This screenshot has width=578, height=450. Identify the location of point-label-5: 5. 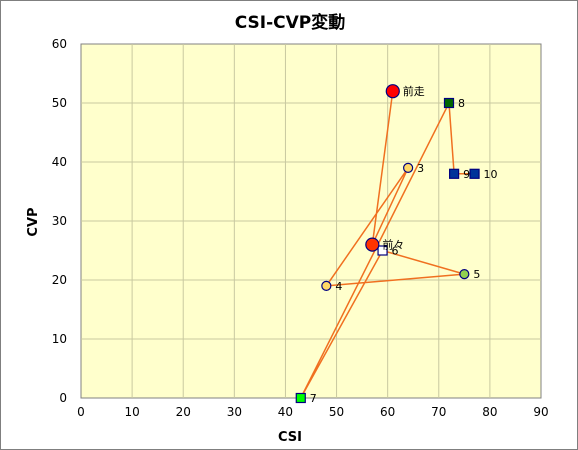
(476, 274).